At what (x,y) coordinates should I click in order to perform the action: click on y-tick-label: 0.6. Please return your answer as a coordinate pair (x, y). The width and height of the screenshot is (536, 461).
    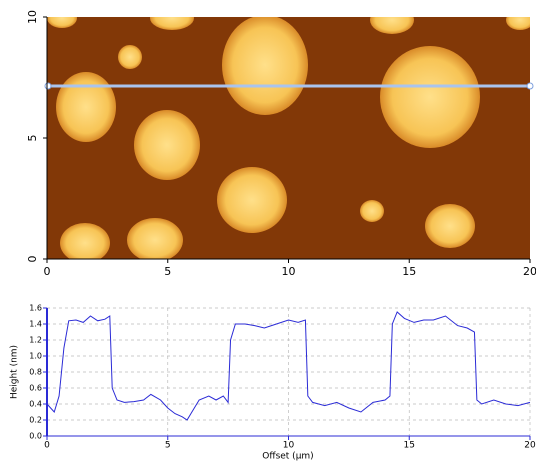
    Looking at the image, I should click on (35, 388).